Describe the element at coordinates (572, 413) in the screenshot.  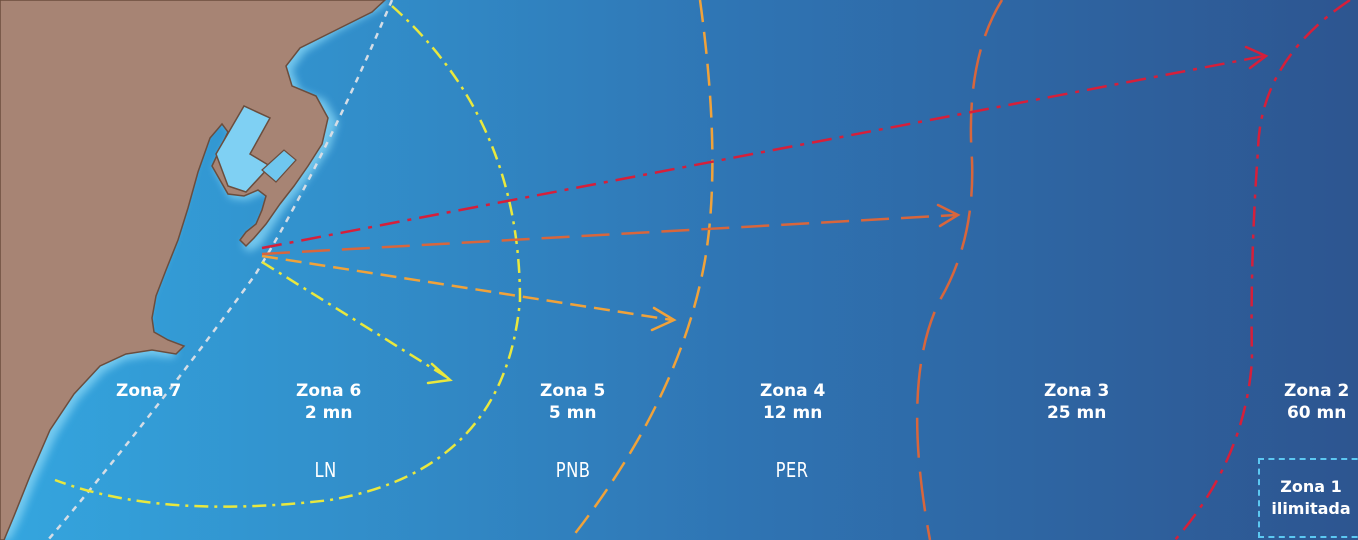
I see `zone5-distance: 5 mn` at that location.